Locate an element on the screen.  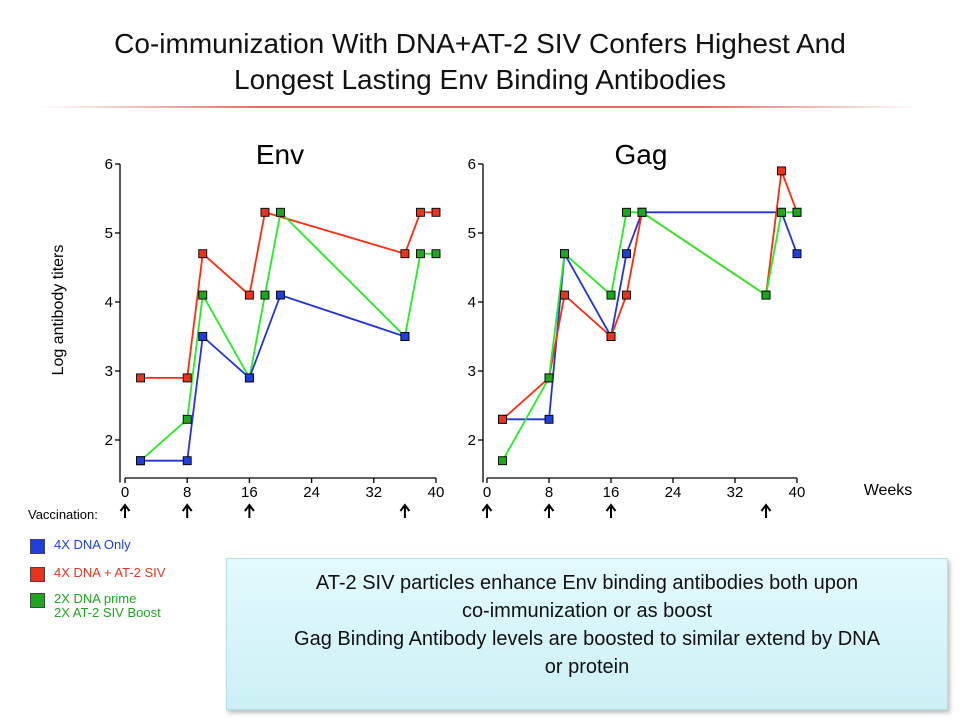
env-x-tick-label-24: 24 is located at coordinates (311, 492).